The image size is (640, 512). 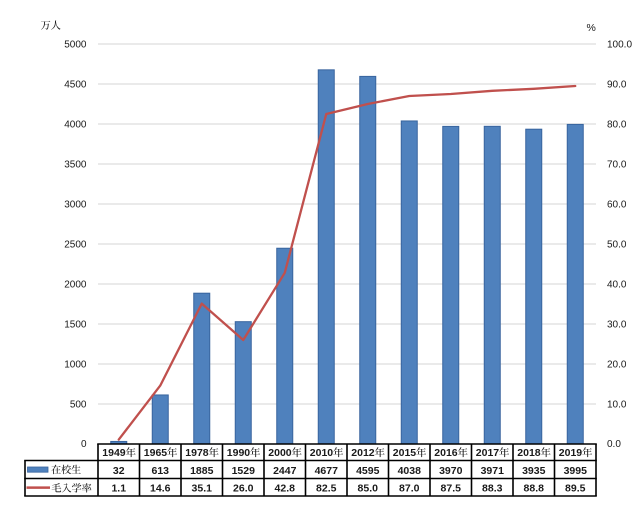 I want to click on svg-text: 85.0, so click(x=368, y=489).